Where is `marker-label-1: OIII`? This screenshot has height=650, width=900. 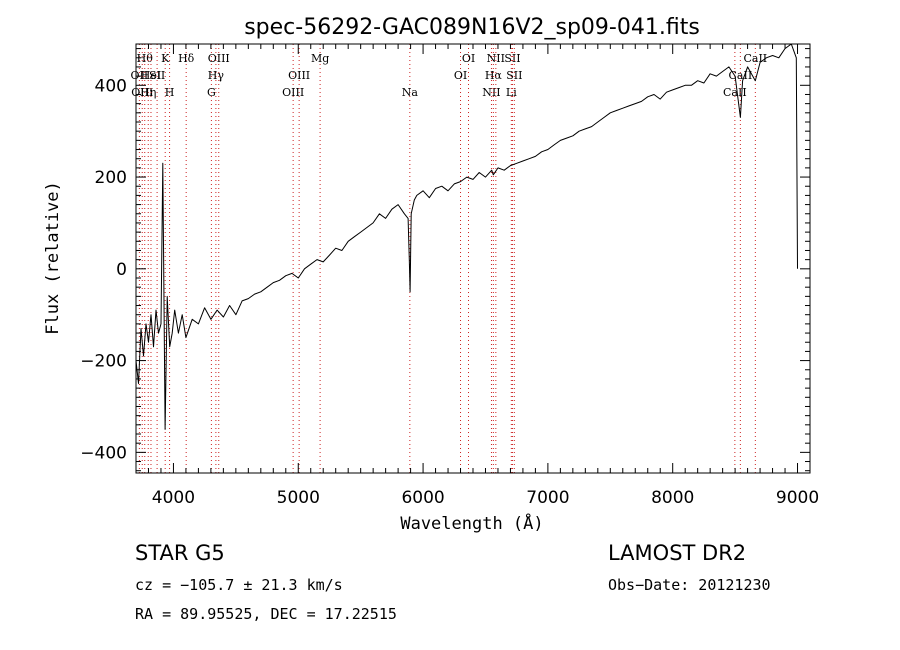
marker-label-1: OIII is located at coordinates (142, 92).